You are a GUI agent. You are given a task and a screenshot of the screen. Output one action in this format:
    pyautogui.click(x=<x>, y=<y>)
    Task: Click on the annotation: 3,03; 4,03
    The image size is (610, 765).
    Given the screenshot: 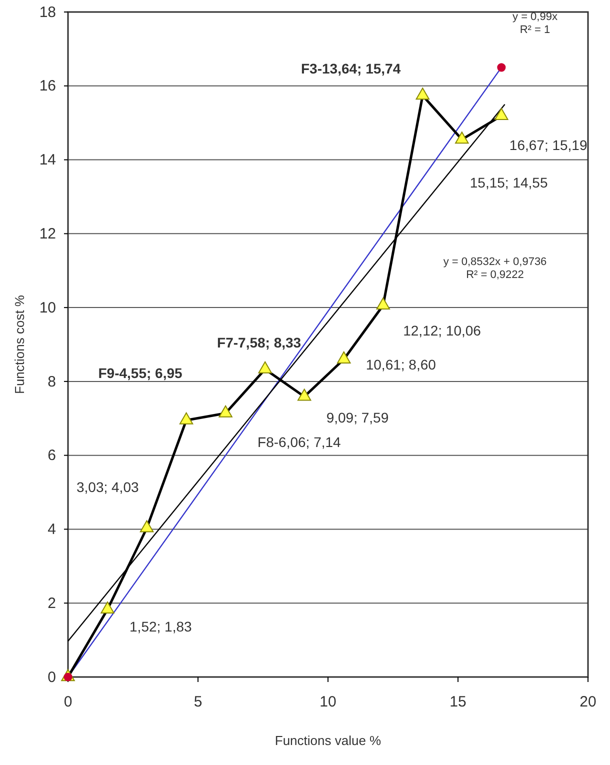 What is the action you would take?
    pyautogui.click(x=107, y=487)
    